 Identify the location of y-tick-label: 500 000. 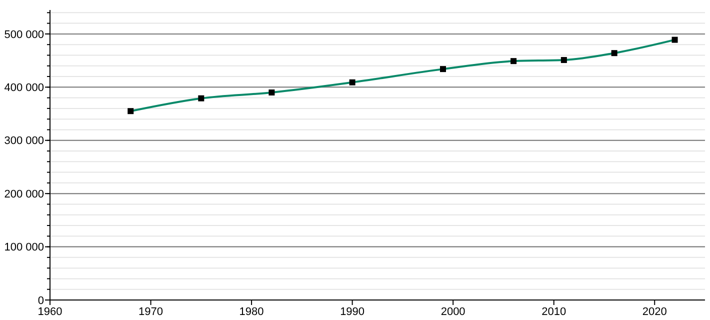
(24, 34).